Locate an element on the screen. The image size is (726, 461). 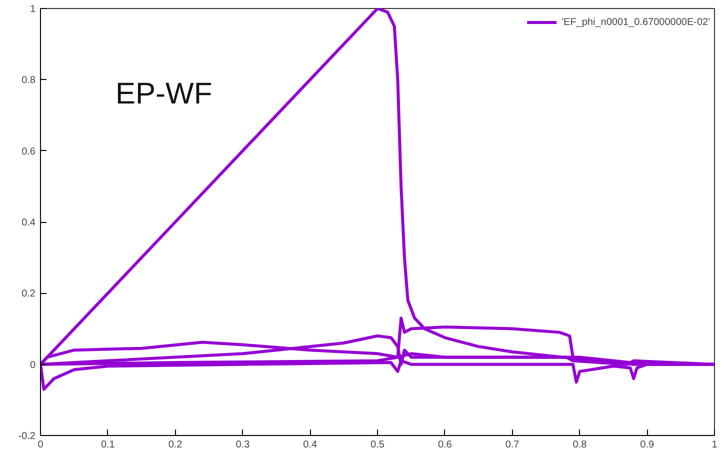
legend-label: 'EF_phi_n0001_0.67000000E-02' is located at coordinates (636, 22).